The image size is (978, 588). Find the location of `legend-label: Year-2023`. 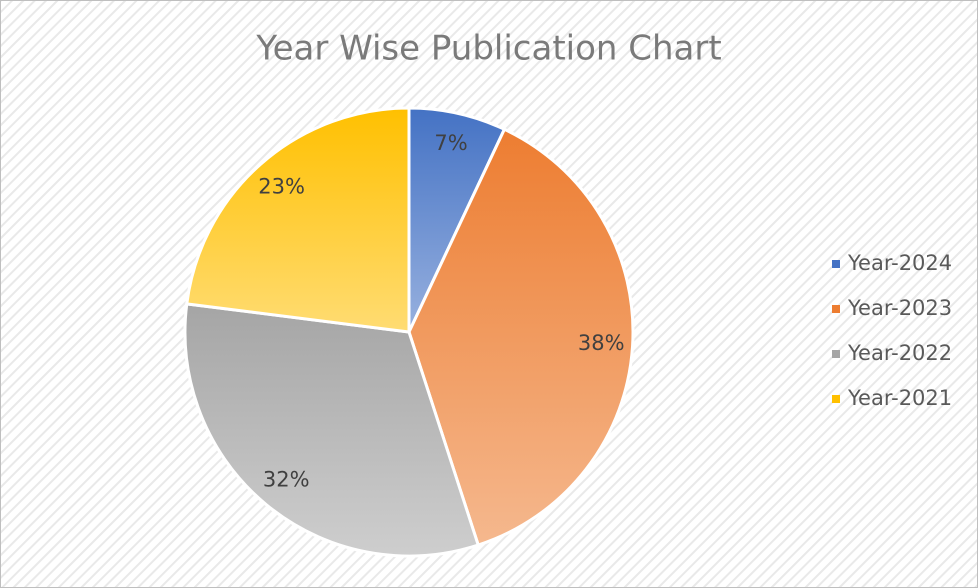

legend-label: Year-2023 is located at coordinates (899, 308).